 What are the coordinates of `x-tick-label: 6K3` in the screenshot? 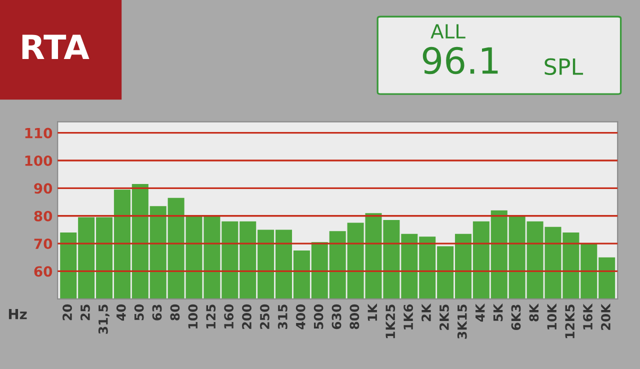 It's located at (516, 317).